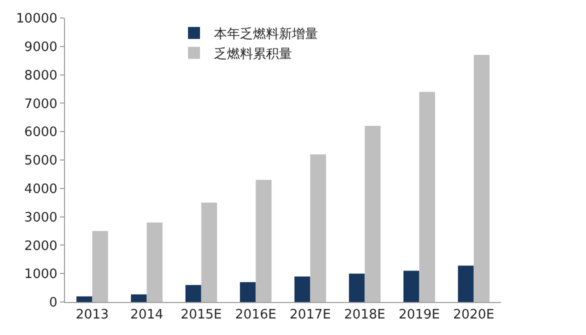 The width and height of the screenshot is (586, 335). What do you see at coordinates (365, 315) in the screenshot?
I see `x-tick-label: 2018E` at bounding box center [365, 315].